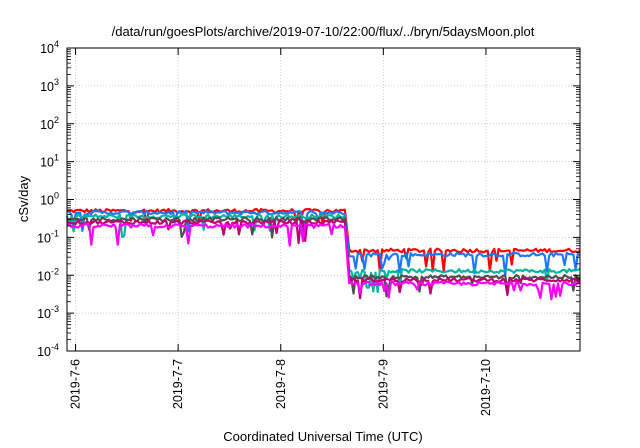 The image size is (640, 448). What do you see at coordinates (486, 387) in the screenshot?
I see `x-tick-label: 2019-7-10` at bounding box center [486, 387].